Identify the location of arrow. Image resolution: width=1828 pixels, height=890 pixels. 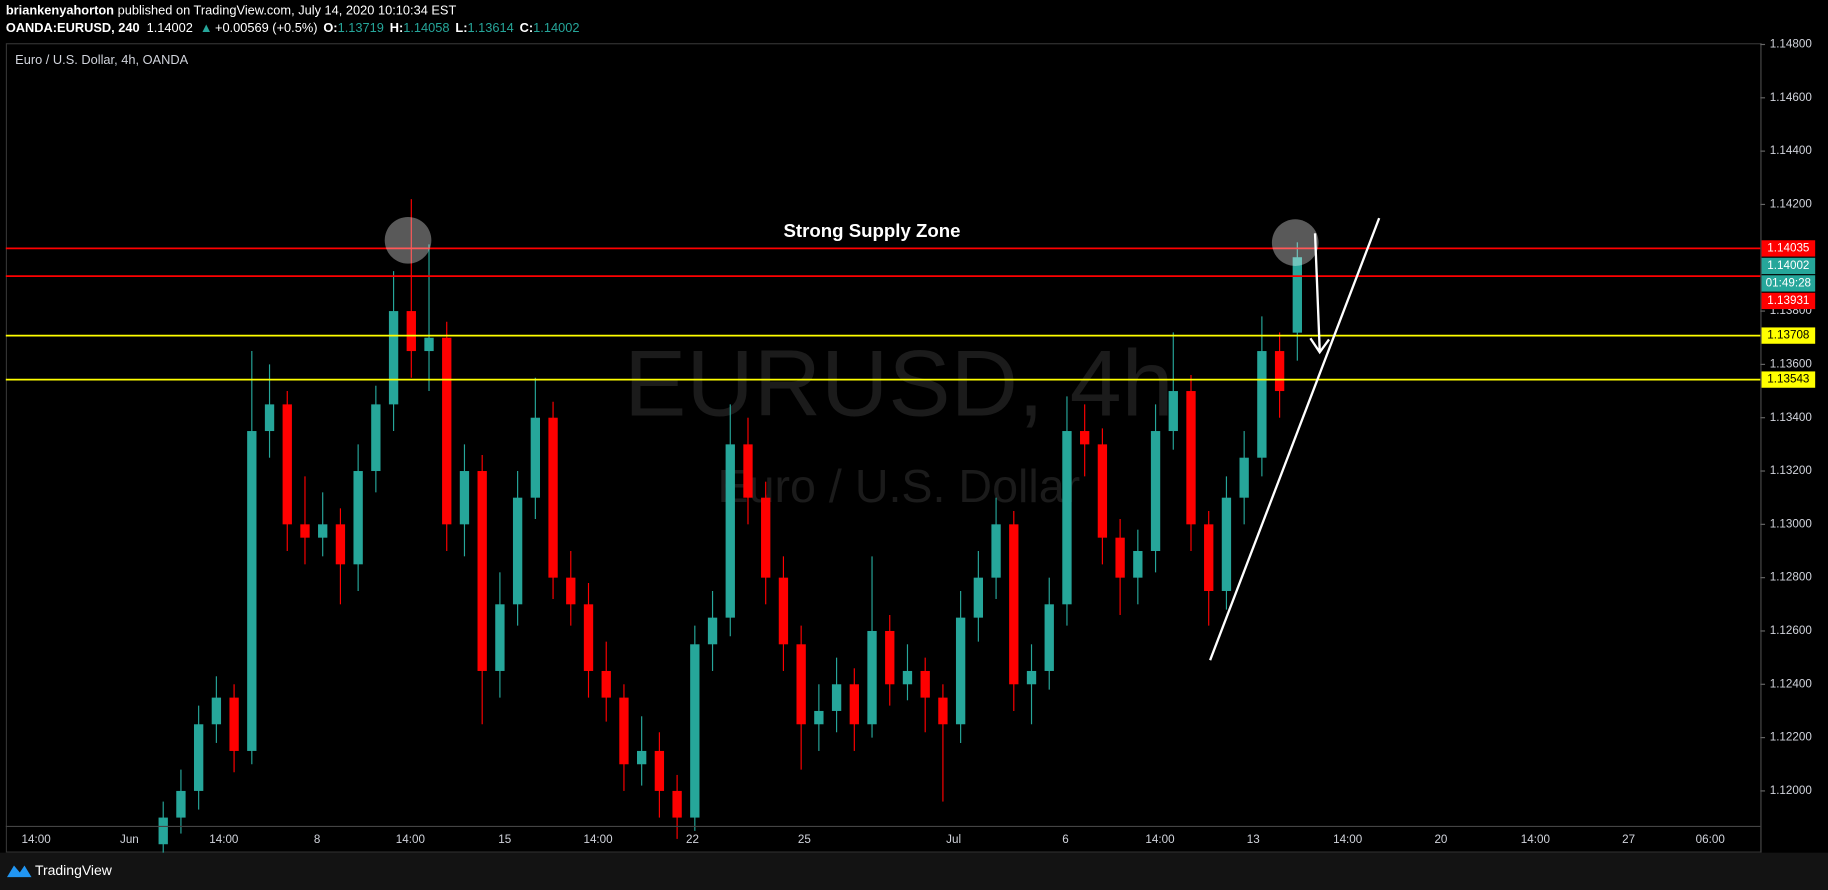
(1319, 294).